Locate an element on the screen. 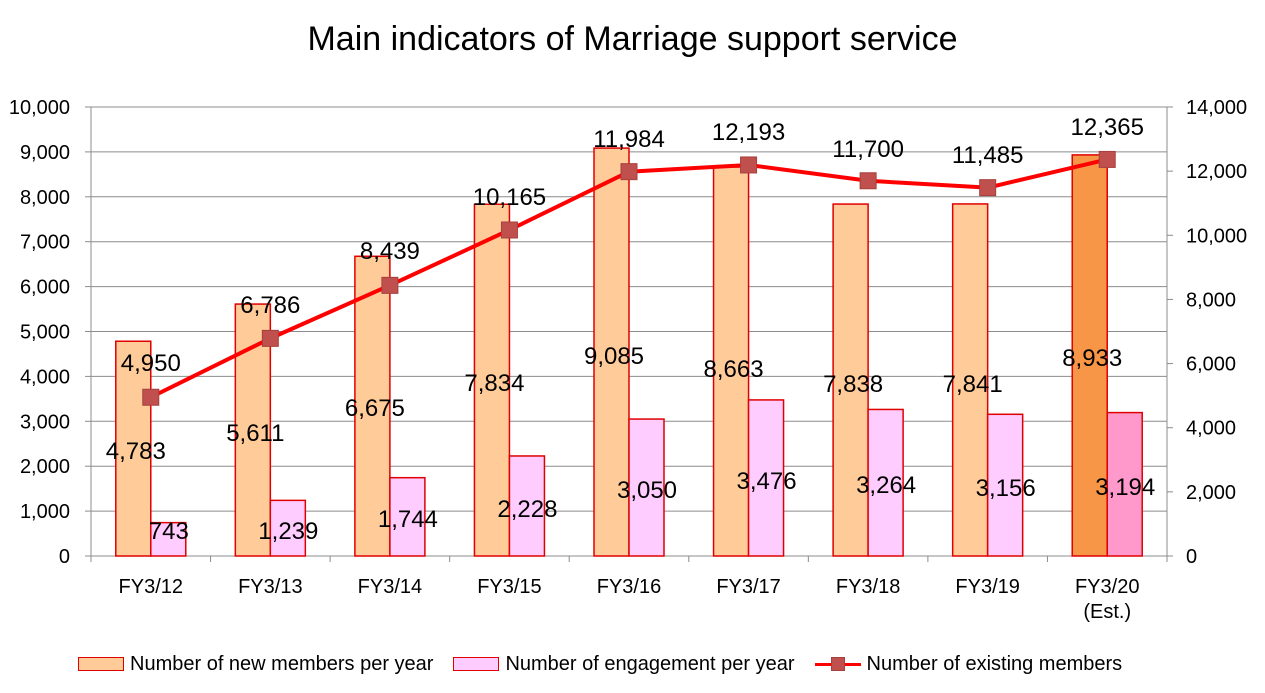  left-axis-tick-label: 6,000 is located at coordinates (45, 288).